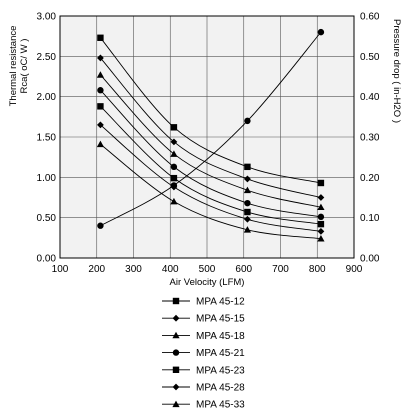 The width and height of the screenshot is (406, 415). What do you see at coordinates (96, 269) in the screenshot?
I see `x-tick-label: 200` at bounding box center [96, 269].